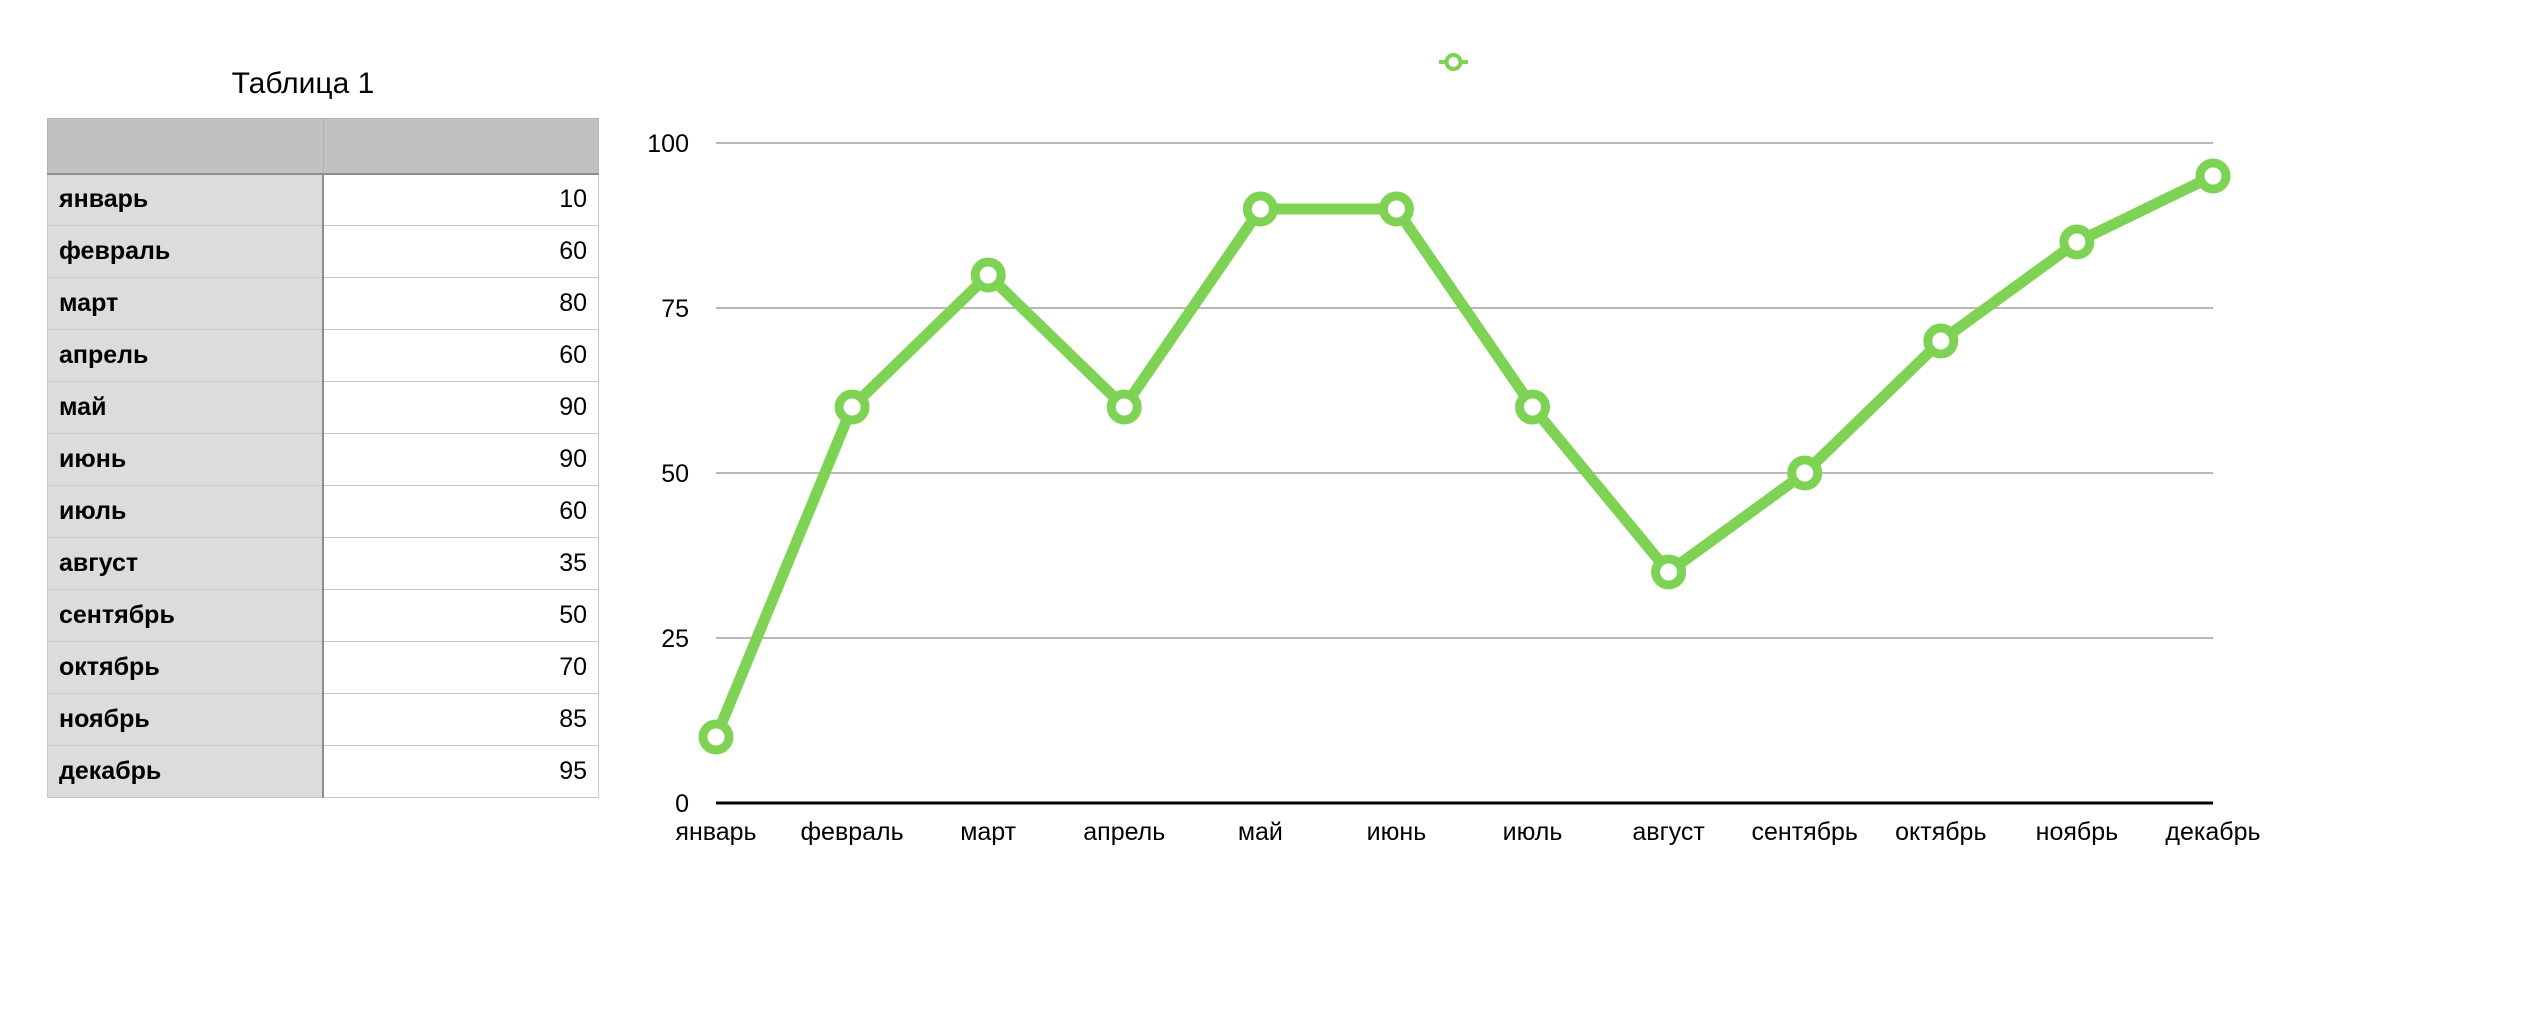 The width and height of the screenshot is (2522, 1024). Describe the element at coordinates (460, 146) in the screenshot. I see `header-cell-value` at that location.